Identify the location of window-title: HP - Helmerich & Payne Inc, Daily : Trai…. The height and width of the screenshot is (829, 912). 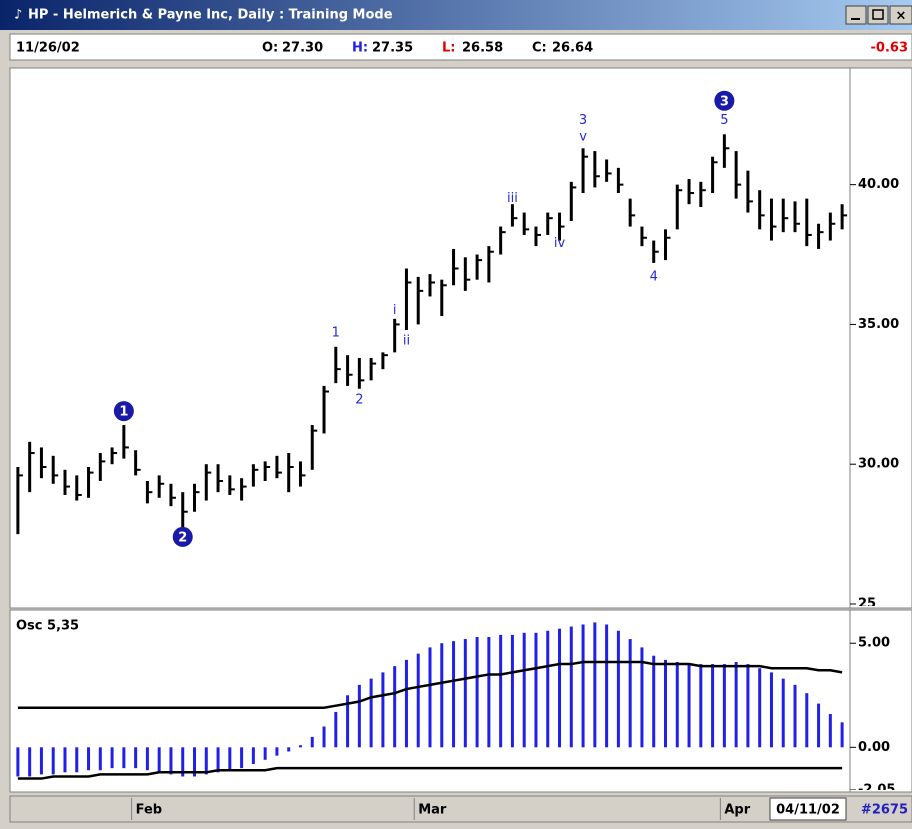
(210, 15).